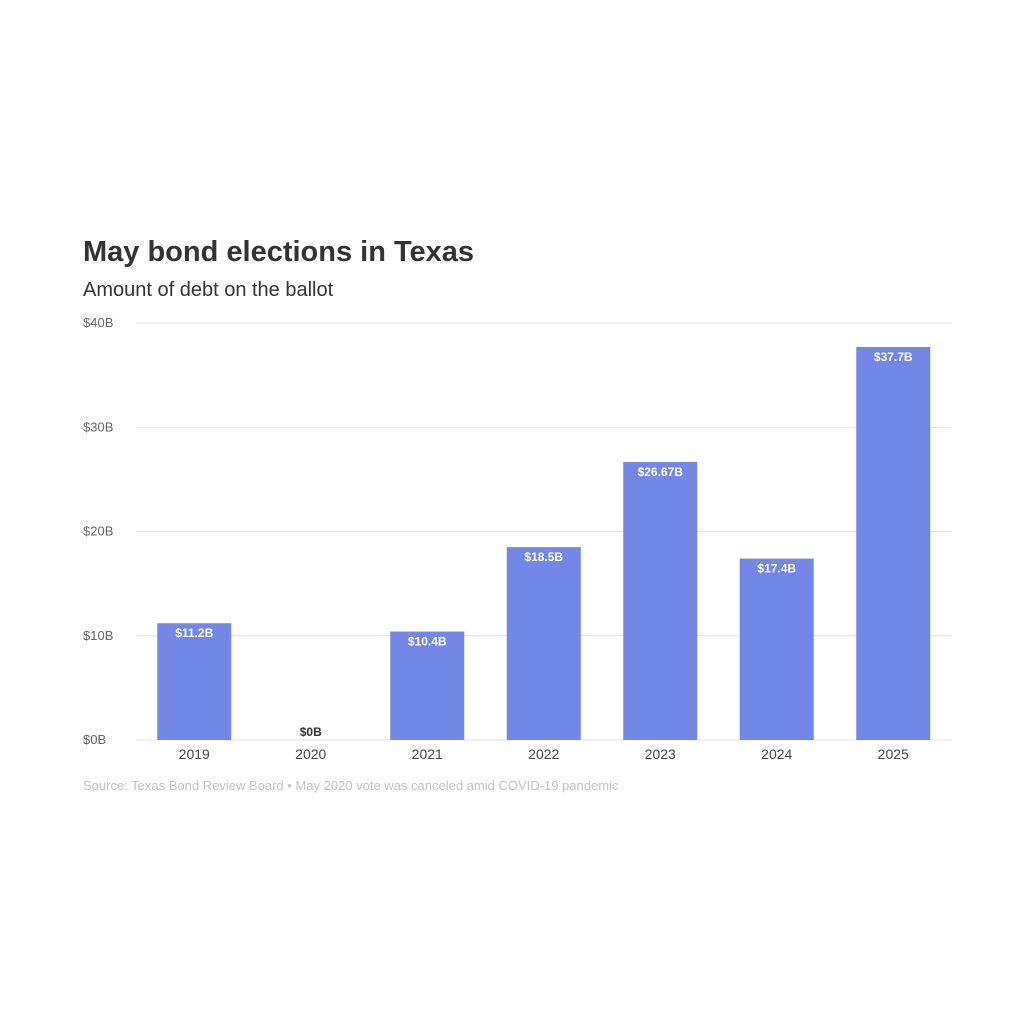 This screenshot has width=1024, height=1024. What do you see at coordinates (427, 754) in the screenshot?
I see `x-tick-label: 2021` at bounding box center [427, 754].